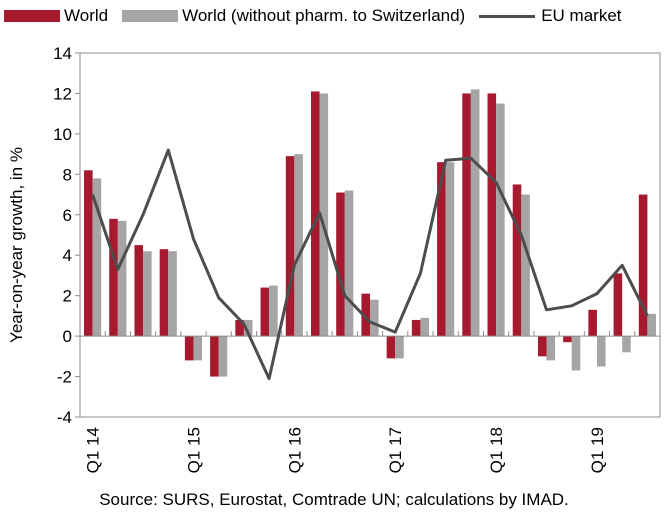 The width and height of the screenshot is (668, 520). What do you see at coordinates (62, 93) in the screenshot?
I see `y-tick-label: 12` at bounding box center [62, 93].